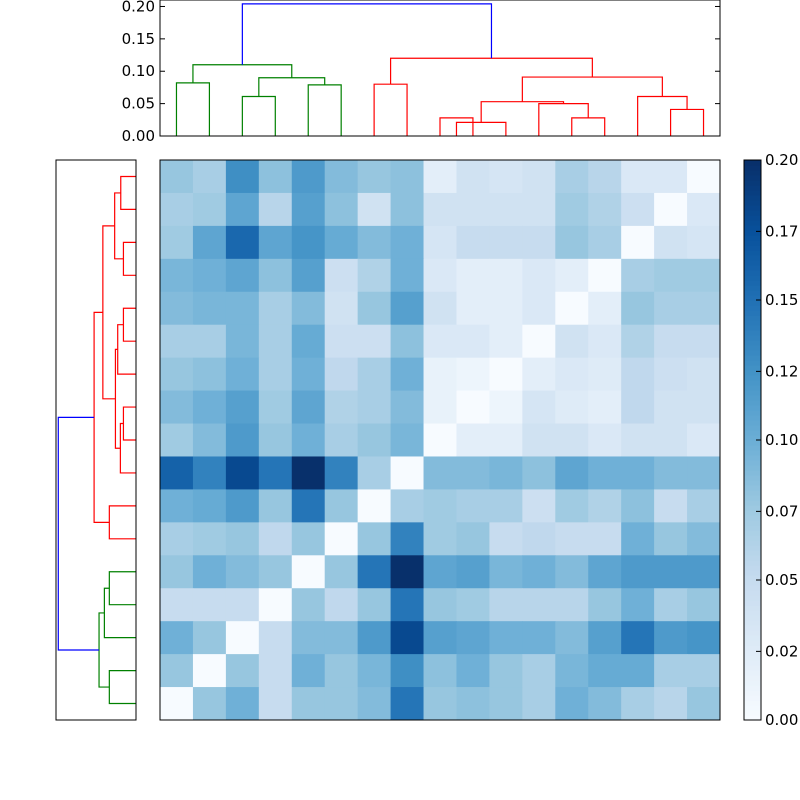 The width and height of the screenshot is (800, 800). I want to click on left-dendrogram-frame, so click(96, 440).